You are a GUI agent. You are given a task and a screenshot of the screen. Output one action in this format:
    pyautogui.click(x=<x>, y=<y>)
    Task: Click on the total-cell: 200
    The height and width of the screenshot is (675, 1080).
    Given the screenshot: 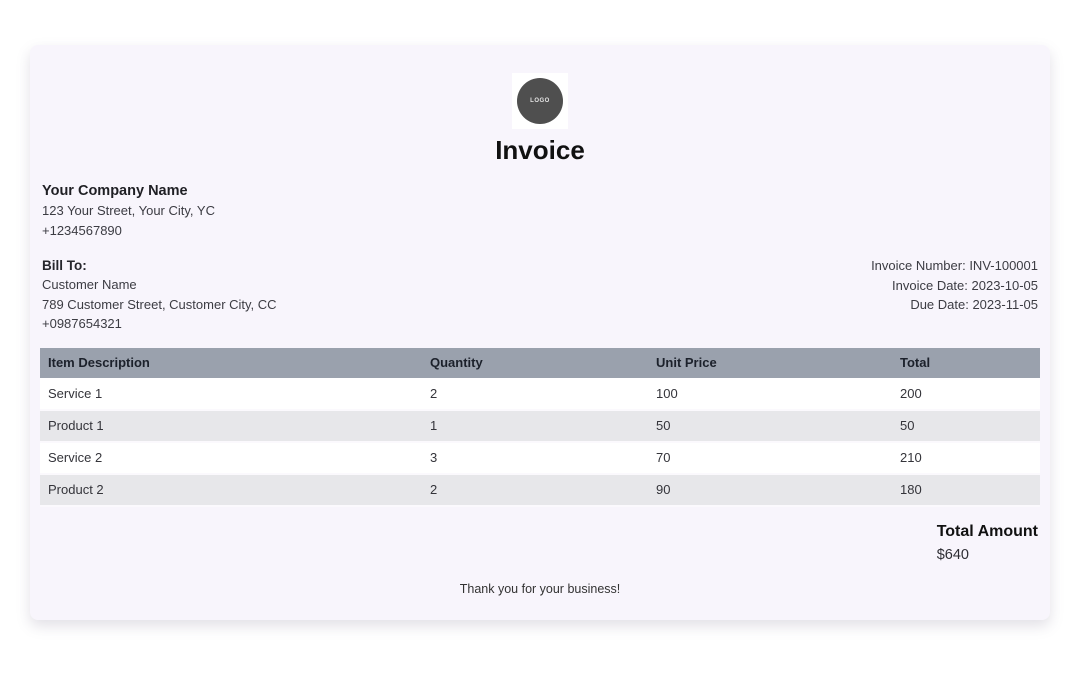 What is the action you would take?
    pyautogui.click(x=966, y=394)
    